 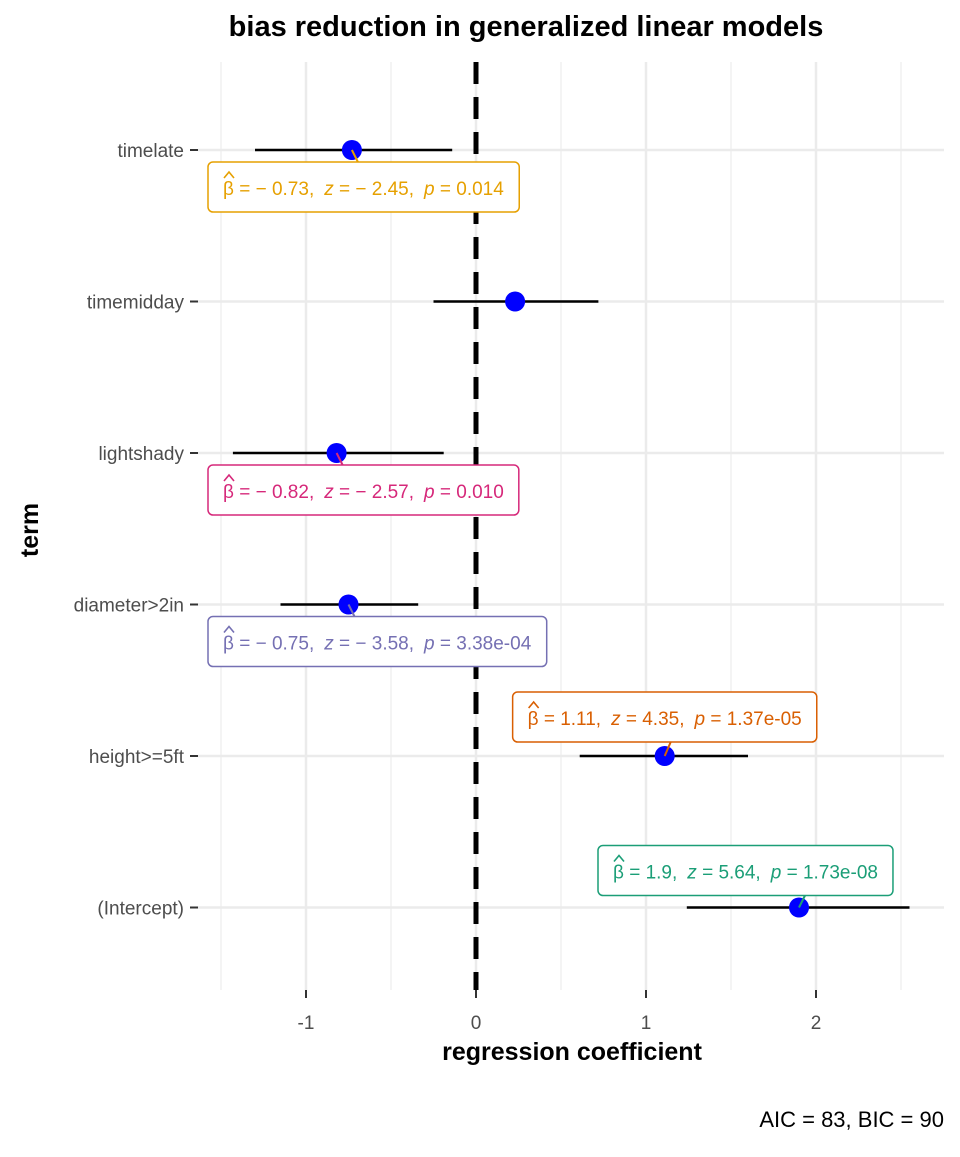 I want to click on label-text: β = − 0.82, z = − 2.57, p = 0.010, so click(x=363, y=492).